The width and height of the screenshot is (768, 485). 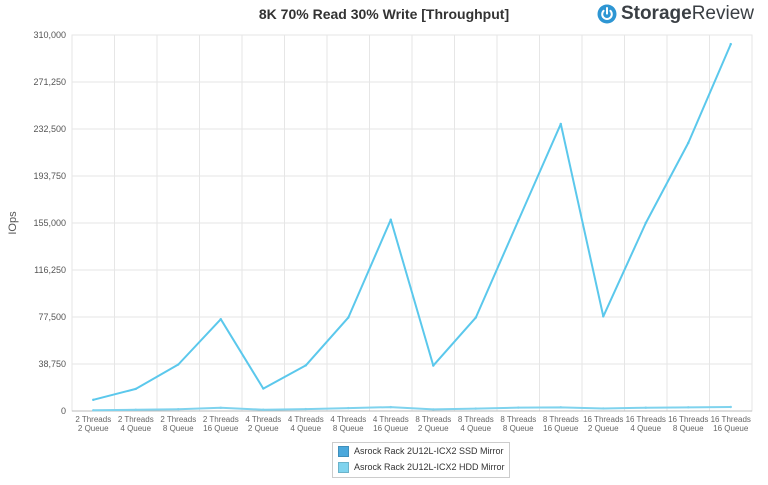 I want to click on power-icon, so click(x=607, y=14).